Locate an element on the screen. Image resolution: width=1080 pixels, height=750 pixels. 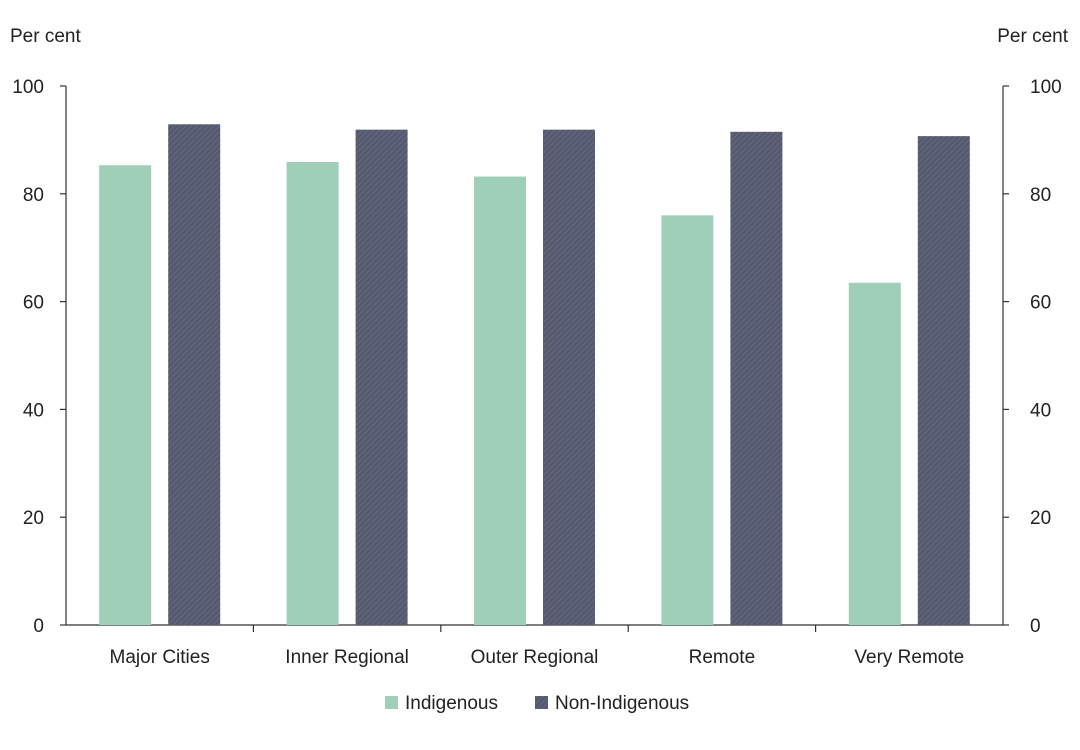
legend-label: Indigenous is located at coordinates (451, 703).